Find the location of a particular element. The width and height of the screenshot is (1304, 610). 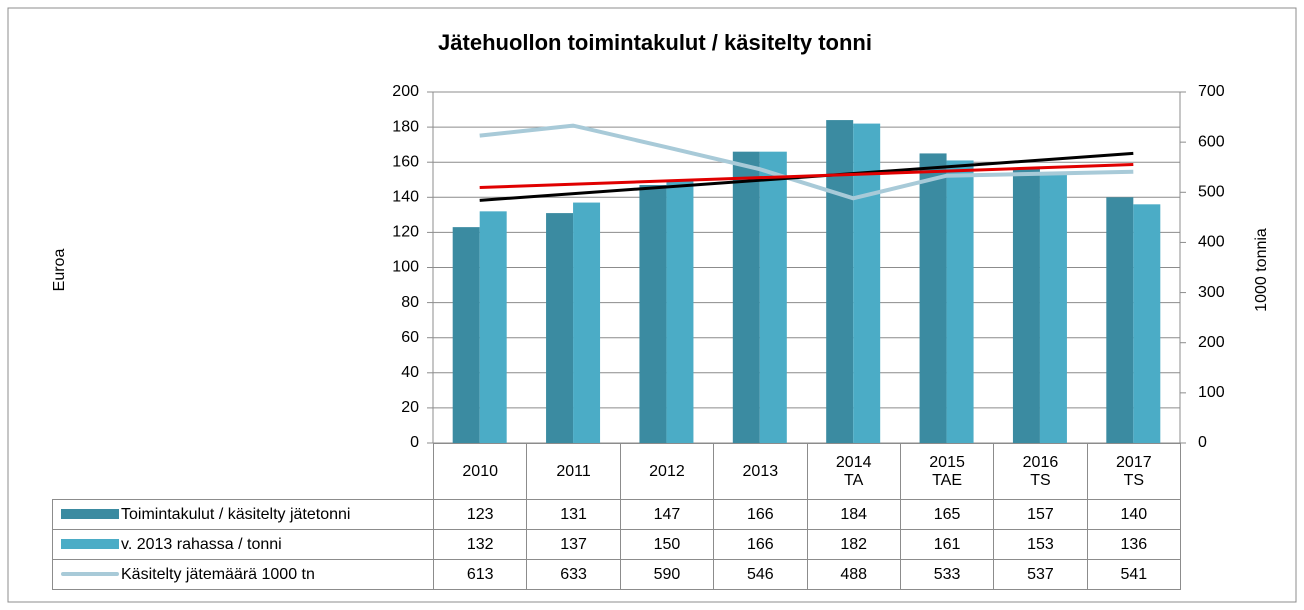

value-cell: 165 is located at coordinates (947, 514).